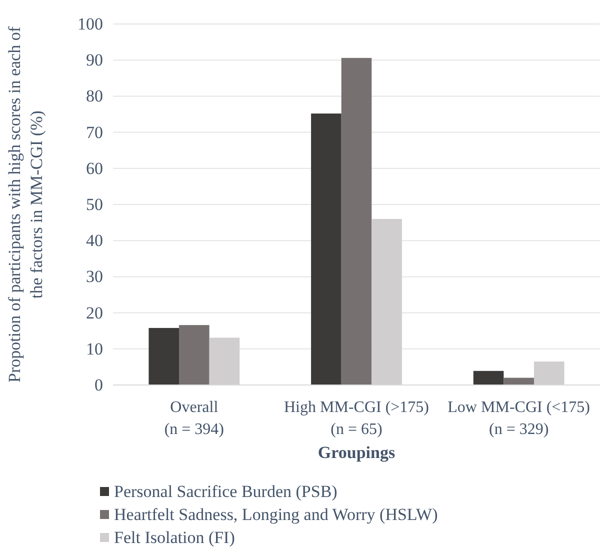 This screenshot has height=548, width=602. Describe the element at coordinates (90, 24) in the screenshot. I see `y-tick-label: 100` at that location.